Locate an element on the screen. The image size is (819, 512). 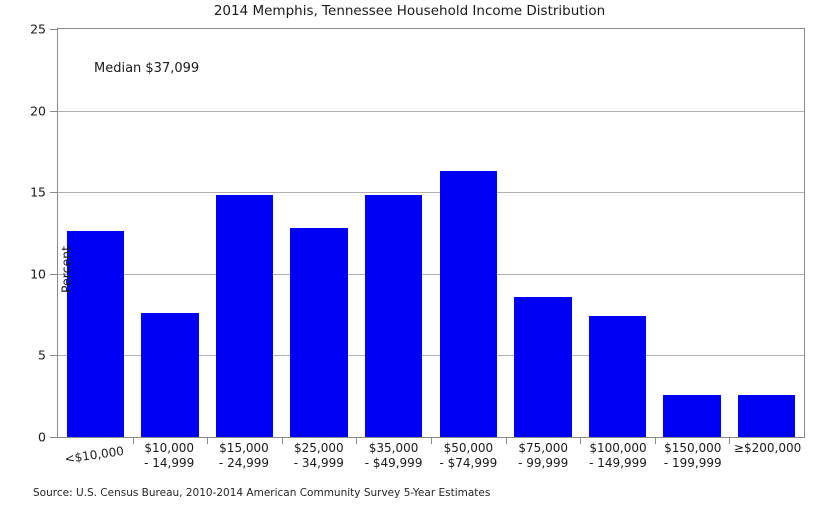
y-tick-label: 20 is located at coordinates (38, 111).